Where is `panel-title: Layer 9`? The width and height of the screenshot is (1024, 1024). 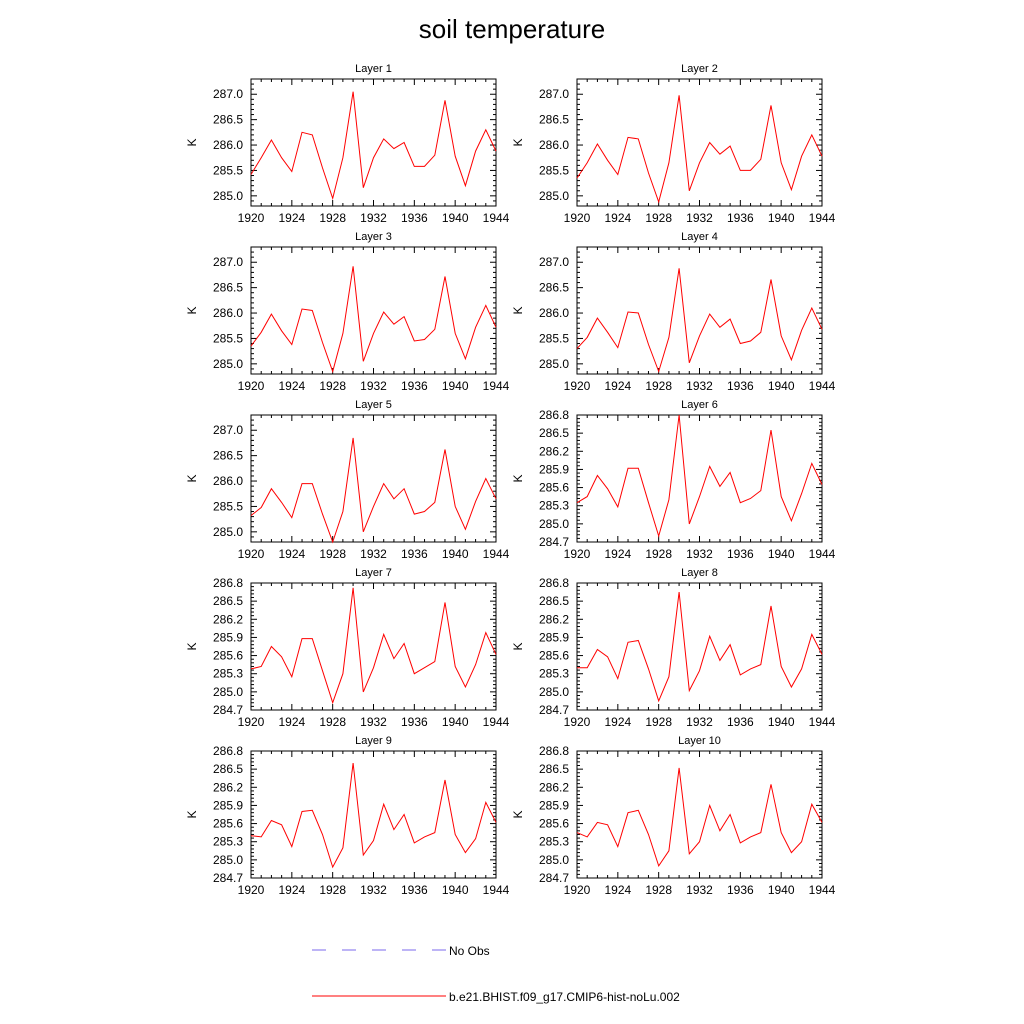
panel-title: Layer 9 is located at coordinates (373, 741).